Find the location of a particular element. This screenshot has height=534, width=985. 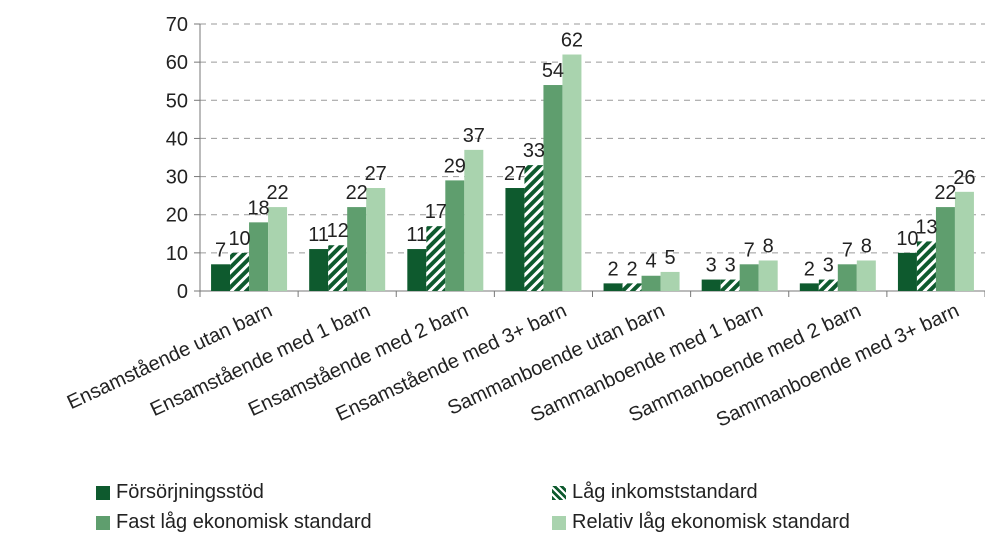

y-tick-label: 10 is located at coordinates (177, 254).